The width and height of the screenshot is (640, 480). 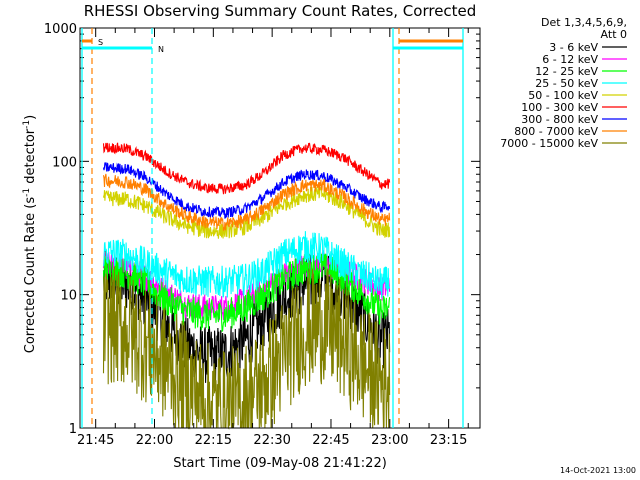 I want to click on y-tick-label: 1000, so click(x=60, y=29).